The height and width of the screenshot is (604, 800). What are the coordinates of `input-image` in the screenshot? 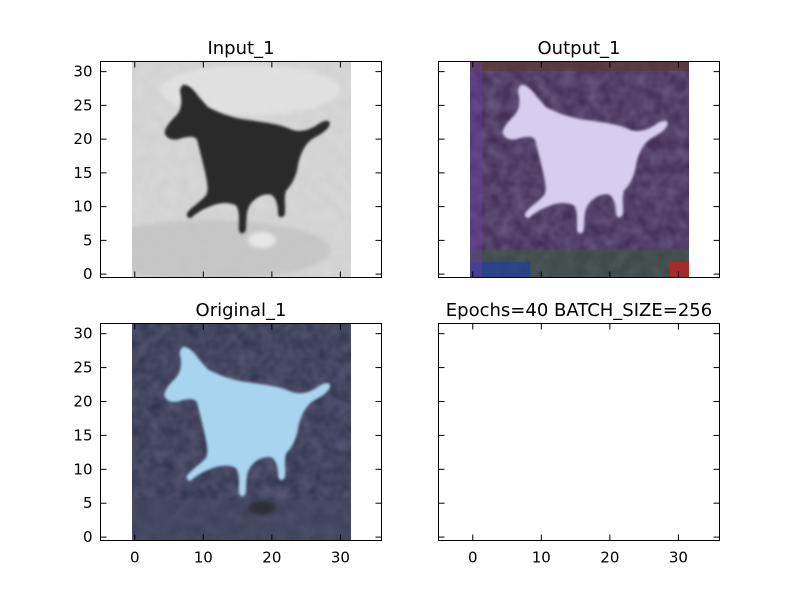 It's located at (241, 169).